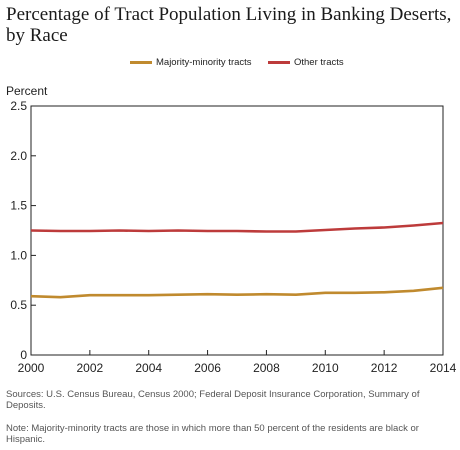  Describe the element at coordinates (237, 227) in the screenshot. I see `series-line-other-tracts` at that location.